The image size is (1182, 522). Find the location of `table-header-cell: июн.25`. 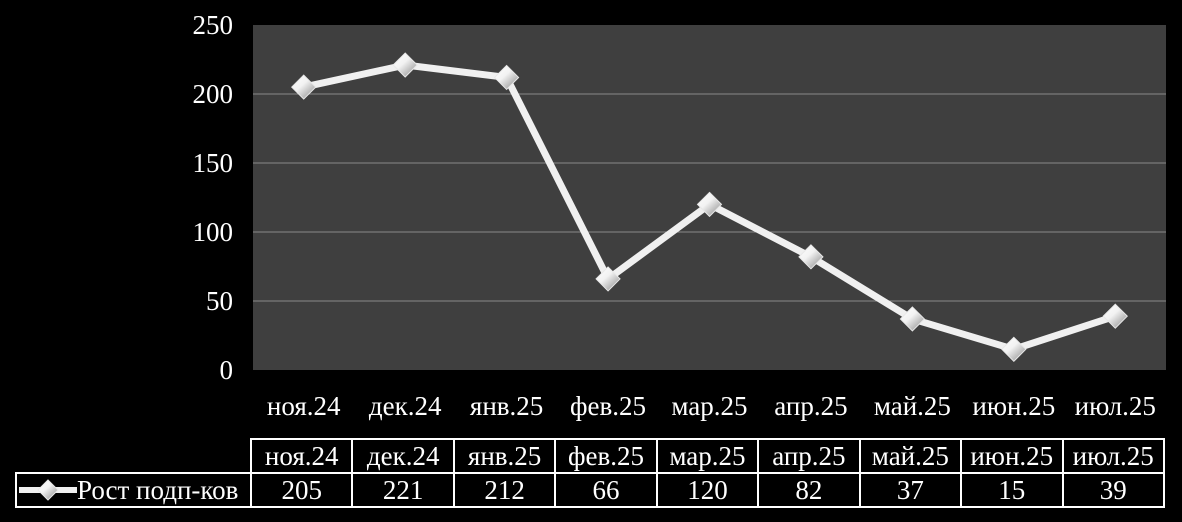

table-header-cell: июн.25 is located at coordinates (1012, 456).